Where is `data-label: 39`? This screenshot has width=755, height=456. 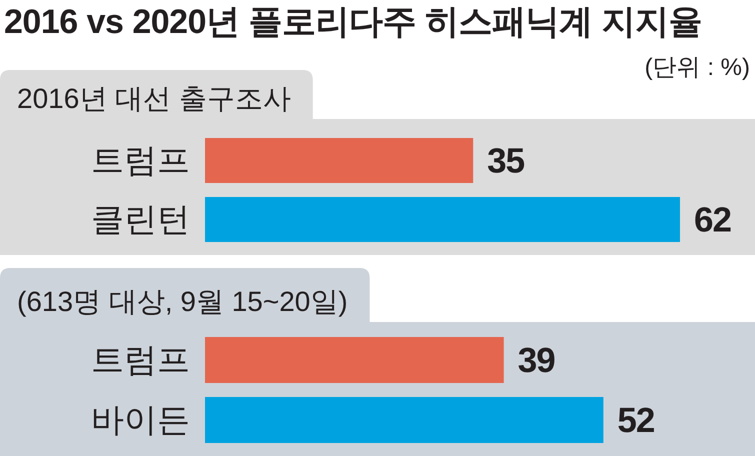
data-label: 39 is located at coordinates (537, 360).